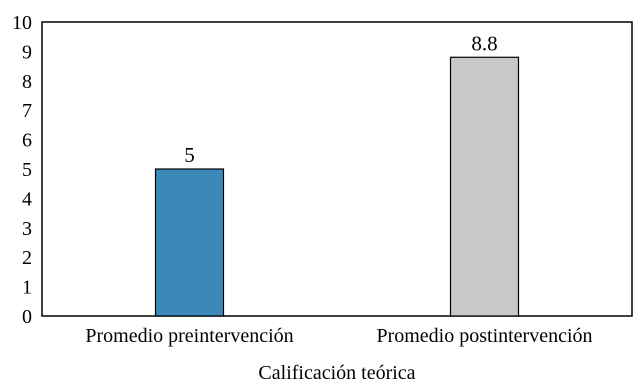 The height and width of the screenshot is (384, 643). I want to click on y-axis: 0 1 2 3 4 5 6 7 8 9 10, so click(22, 170).